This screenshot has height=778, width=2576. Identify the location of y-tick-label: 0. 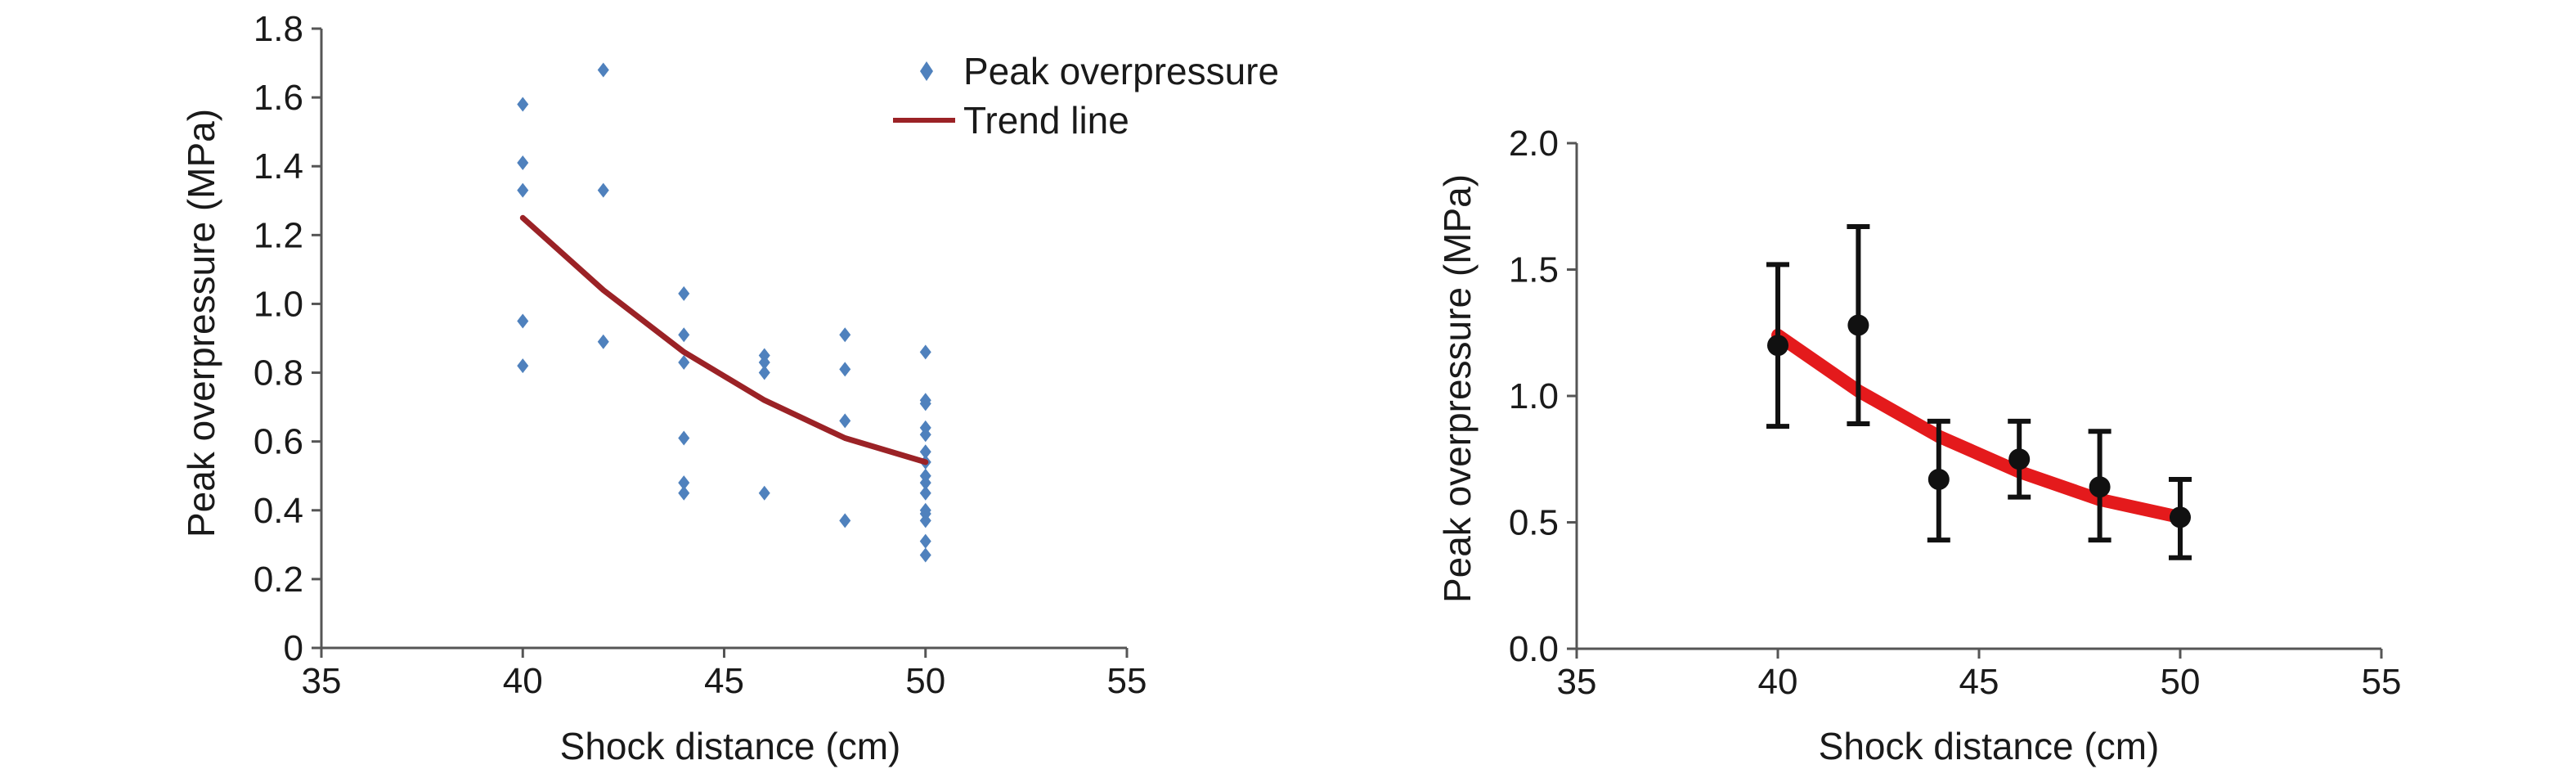
(293, 648).